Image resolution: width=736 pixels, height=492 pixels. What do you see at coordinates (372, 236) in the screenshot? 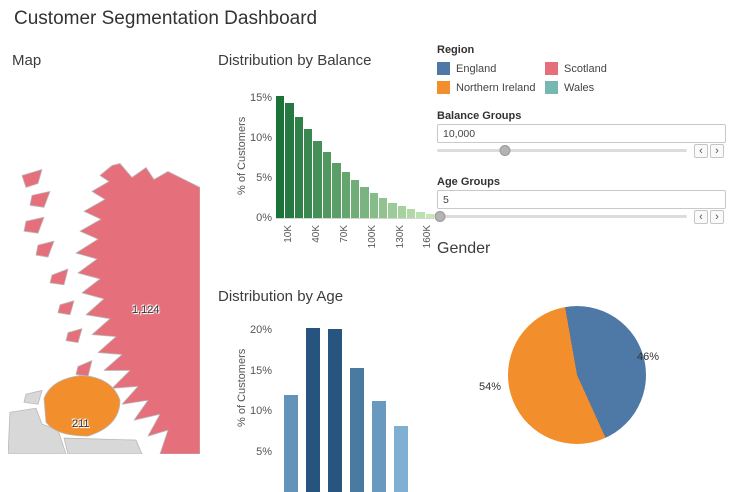
I see `x-tick-label: 100K` at bounding box center [372, 236].